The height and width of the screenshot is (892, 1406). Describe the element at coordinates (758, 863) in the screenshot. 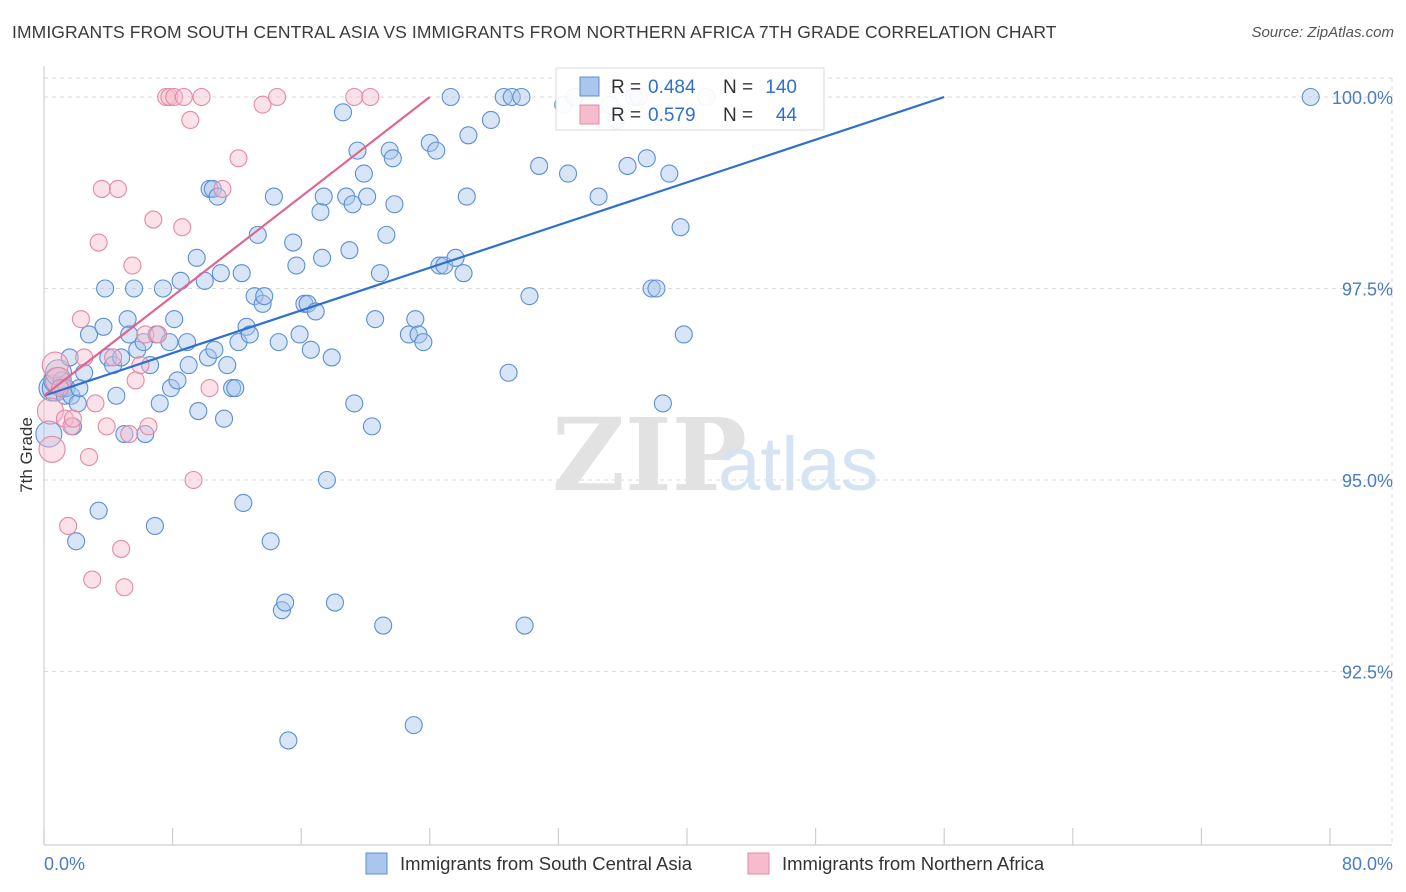

I see `series-legend-swatch` at that location.